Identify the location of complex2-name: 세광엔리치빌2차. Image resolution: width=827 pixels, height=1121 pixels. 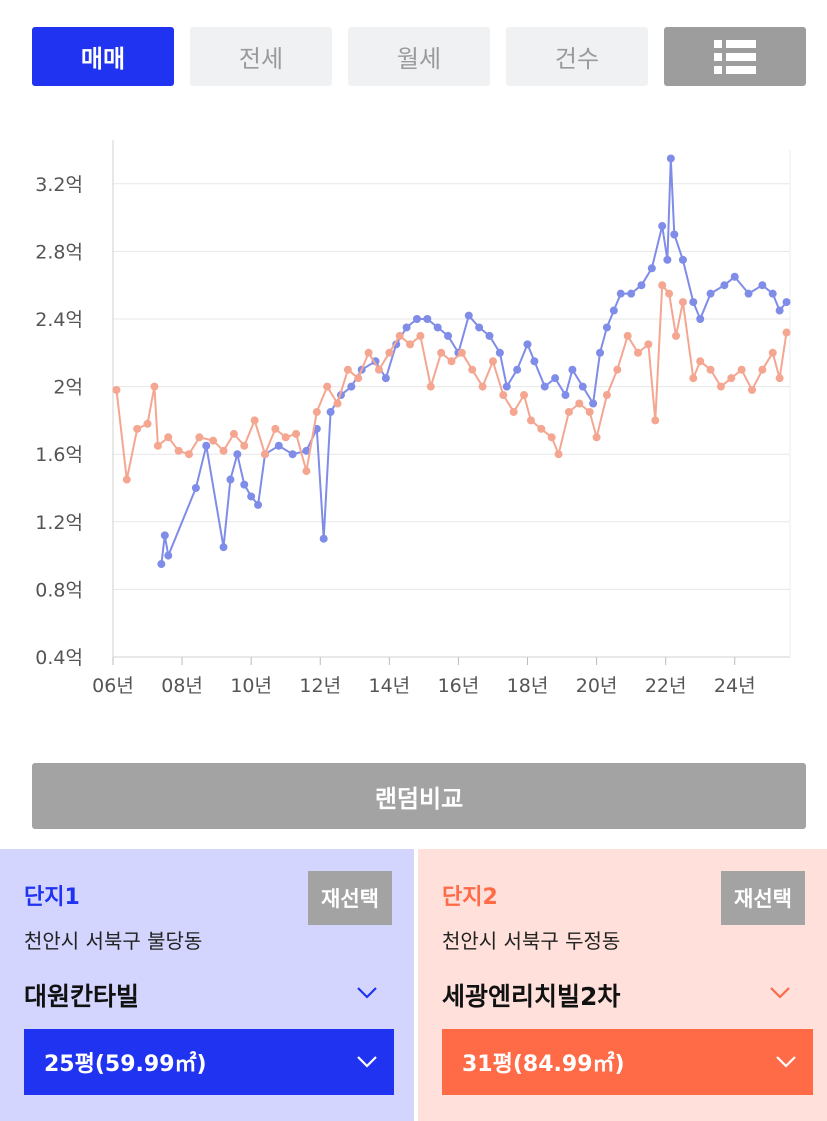
(531, 996).